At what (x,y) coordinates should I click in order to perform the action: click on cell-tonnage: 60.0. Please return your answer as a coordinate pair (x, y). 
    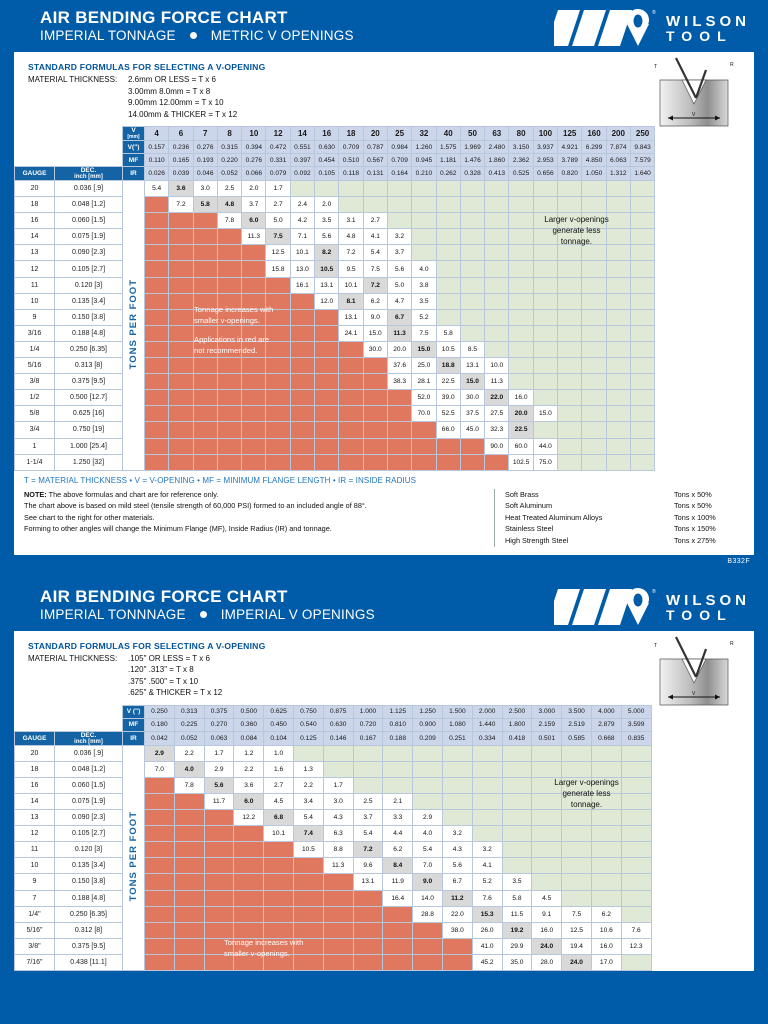
    Looking at the image, I should click on (521, 446).